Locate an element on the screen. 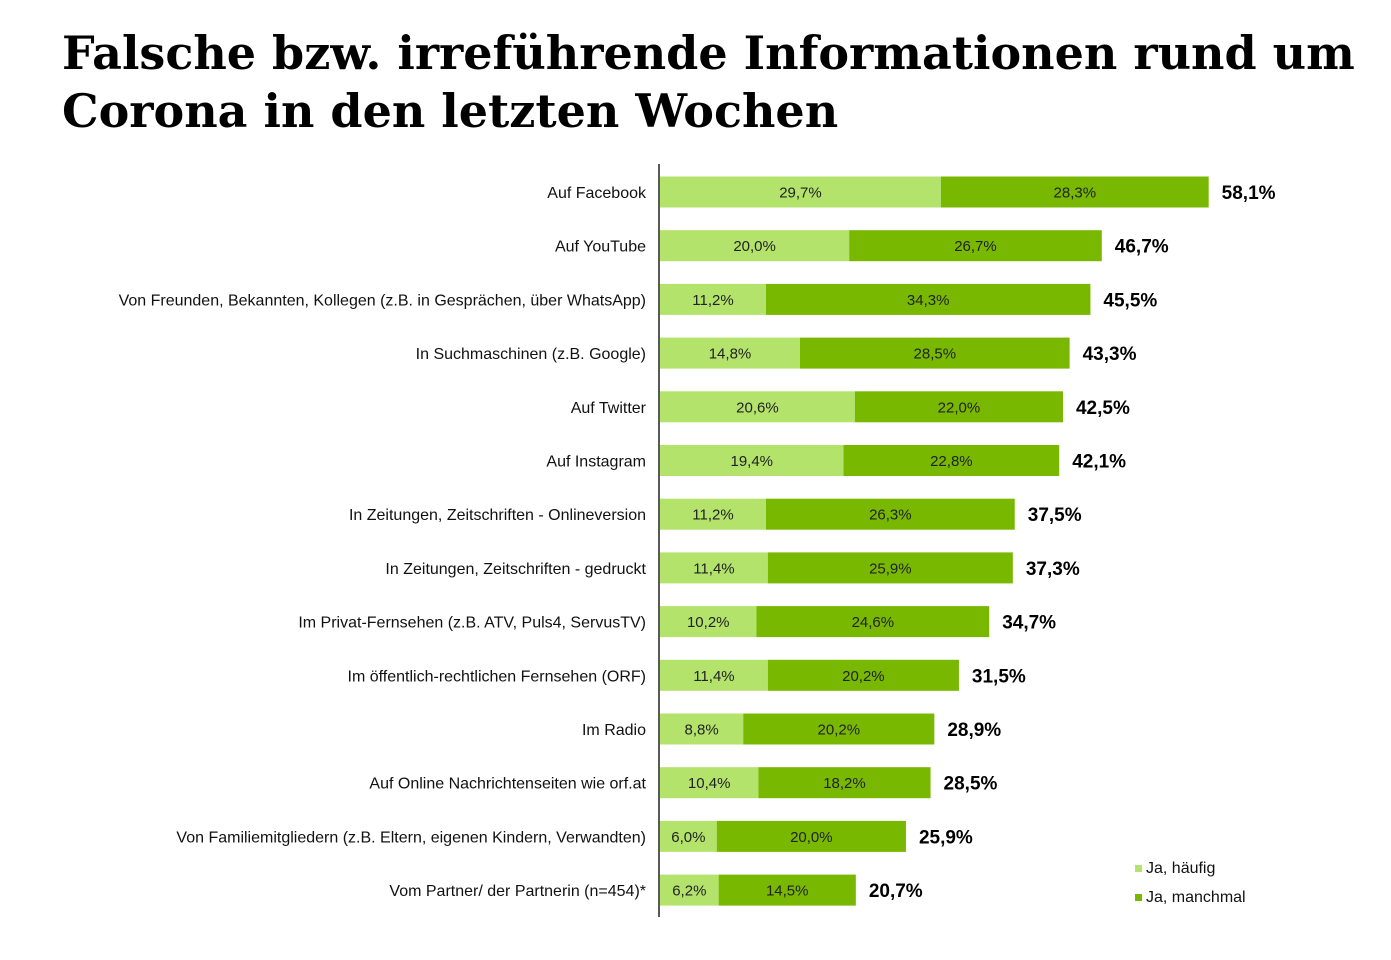 The width and height of the screenshot is (1391, 960). segment-label-haeufig: 20,0% is located at coordinates (754, 246).